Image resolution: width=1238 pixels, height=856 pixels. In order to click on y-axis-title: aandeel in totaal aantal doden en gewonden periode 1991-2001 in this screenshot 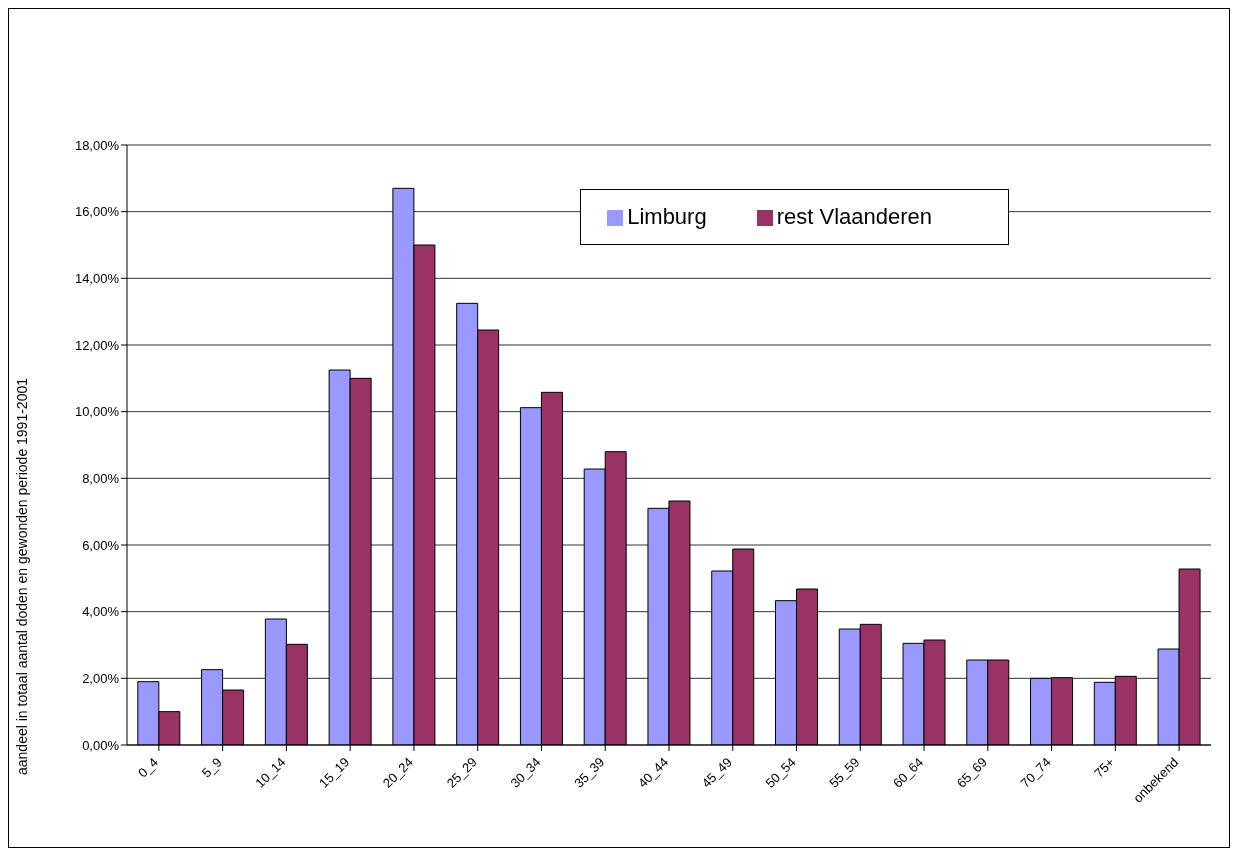, I will do `click(21, 576)`.